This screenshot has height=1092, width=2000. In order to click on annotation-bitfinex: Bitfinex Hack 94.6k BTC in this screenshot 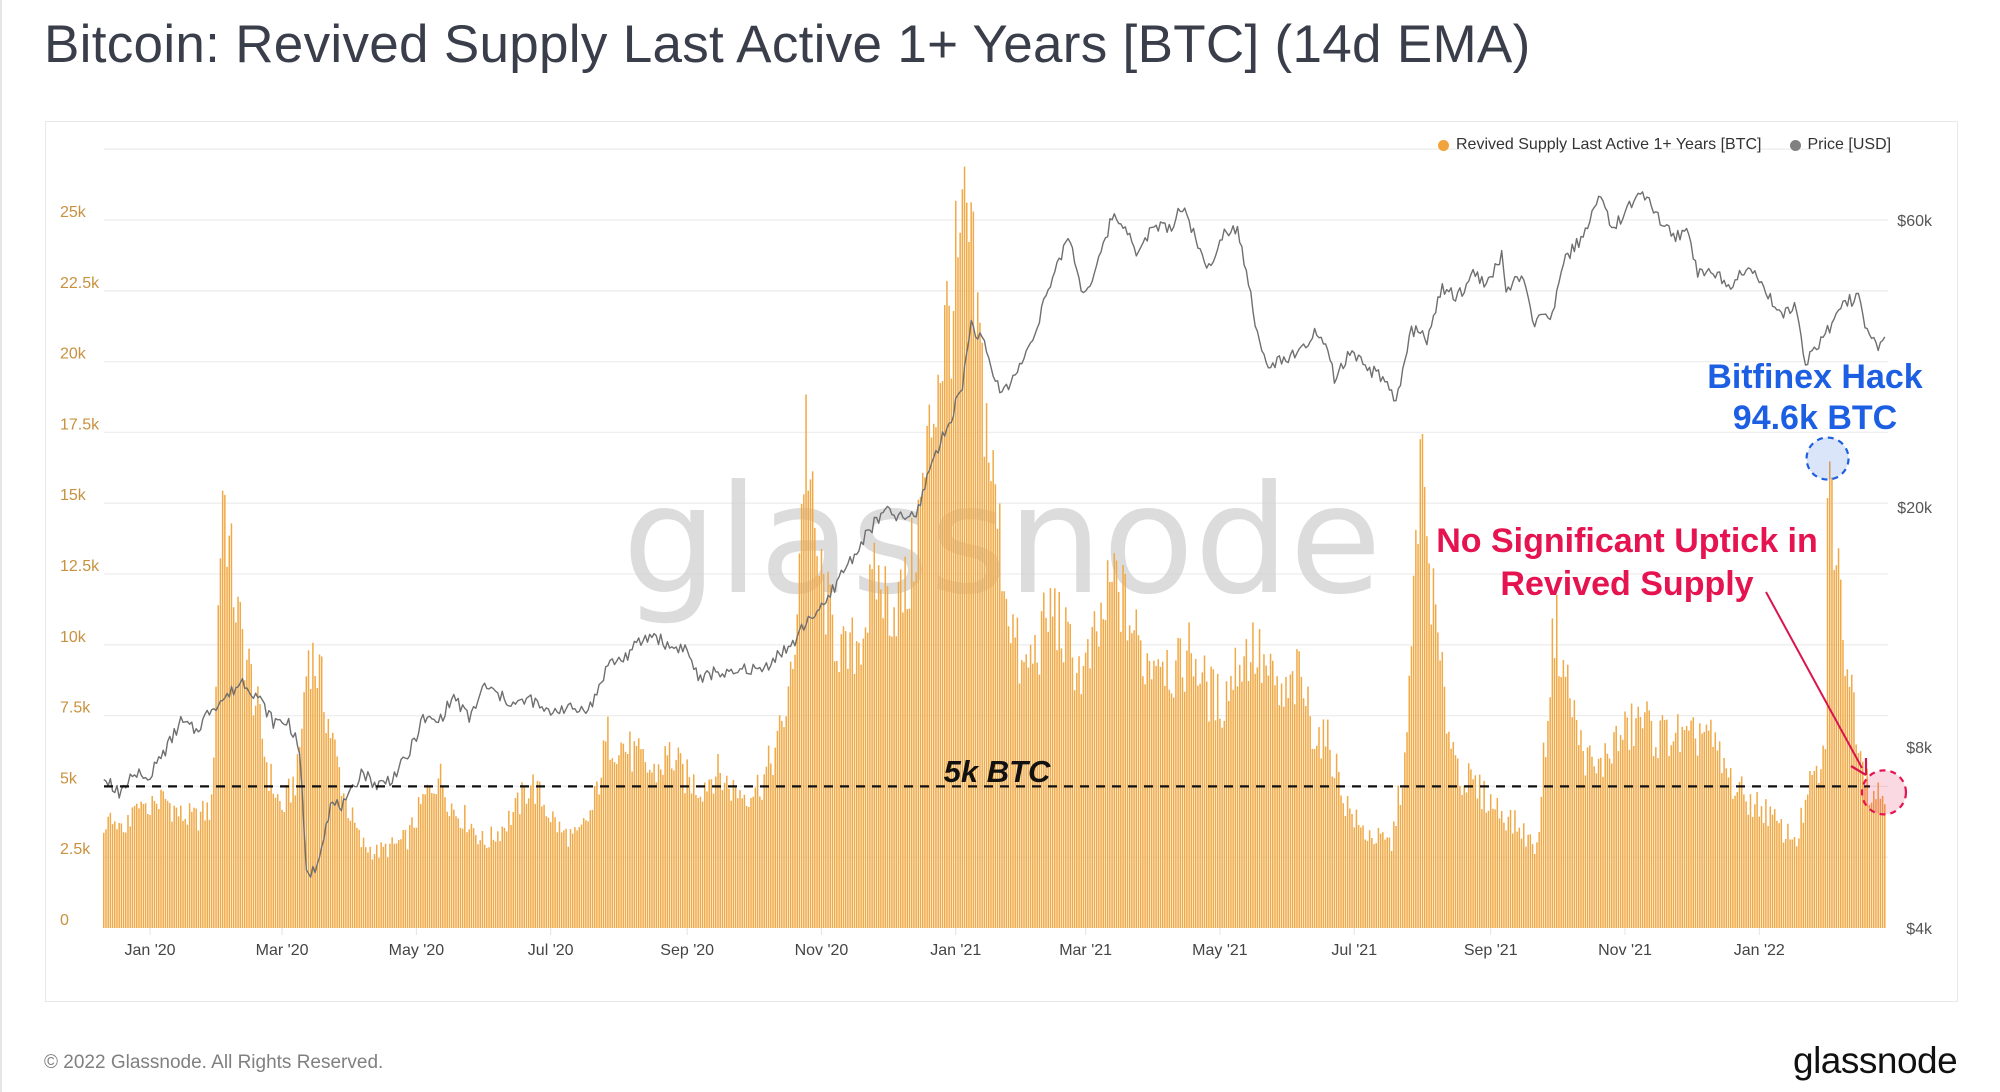, I will do `click(1815, 419)`.